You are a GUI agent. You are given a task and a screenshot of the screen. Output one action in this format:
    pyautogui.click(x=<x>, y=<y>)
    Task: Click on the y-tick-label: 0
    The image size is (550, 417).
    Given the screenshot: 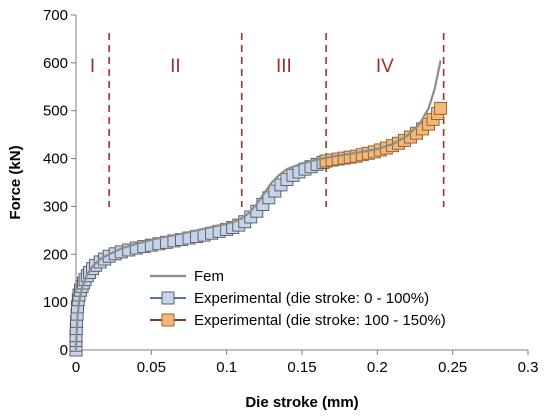 What is the action you would take?
    pyautogui.click(x=64, y=350)
    